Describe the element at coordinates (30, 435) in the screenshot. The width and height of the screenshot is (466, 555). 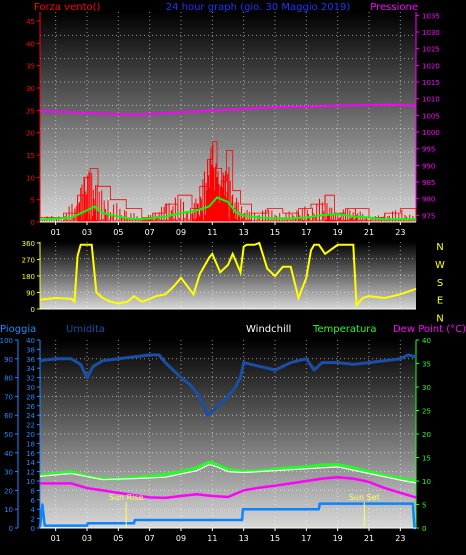
I see `rain-tick-label: 20` at that location.